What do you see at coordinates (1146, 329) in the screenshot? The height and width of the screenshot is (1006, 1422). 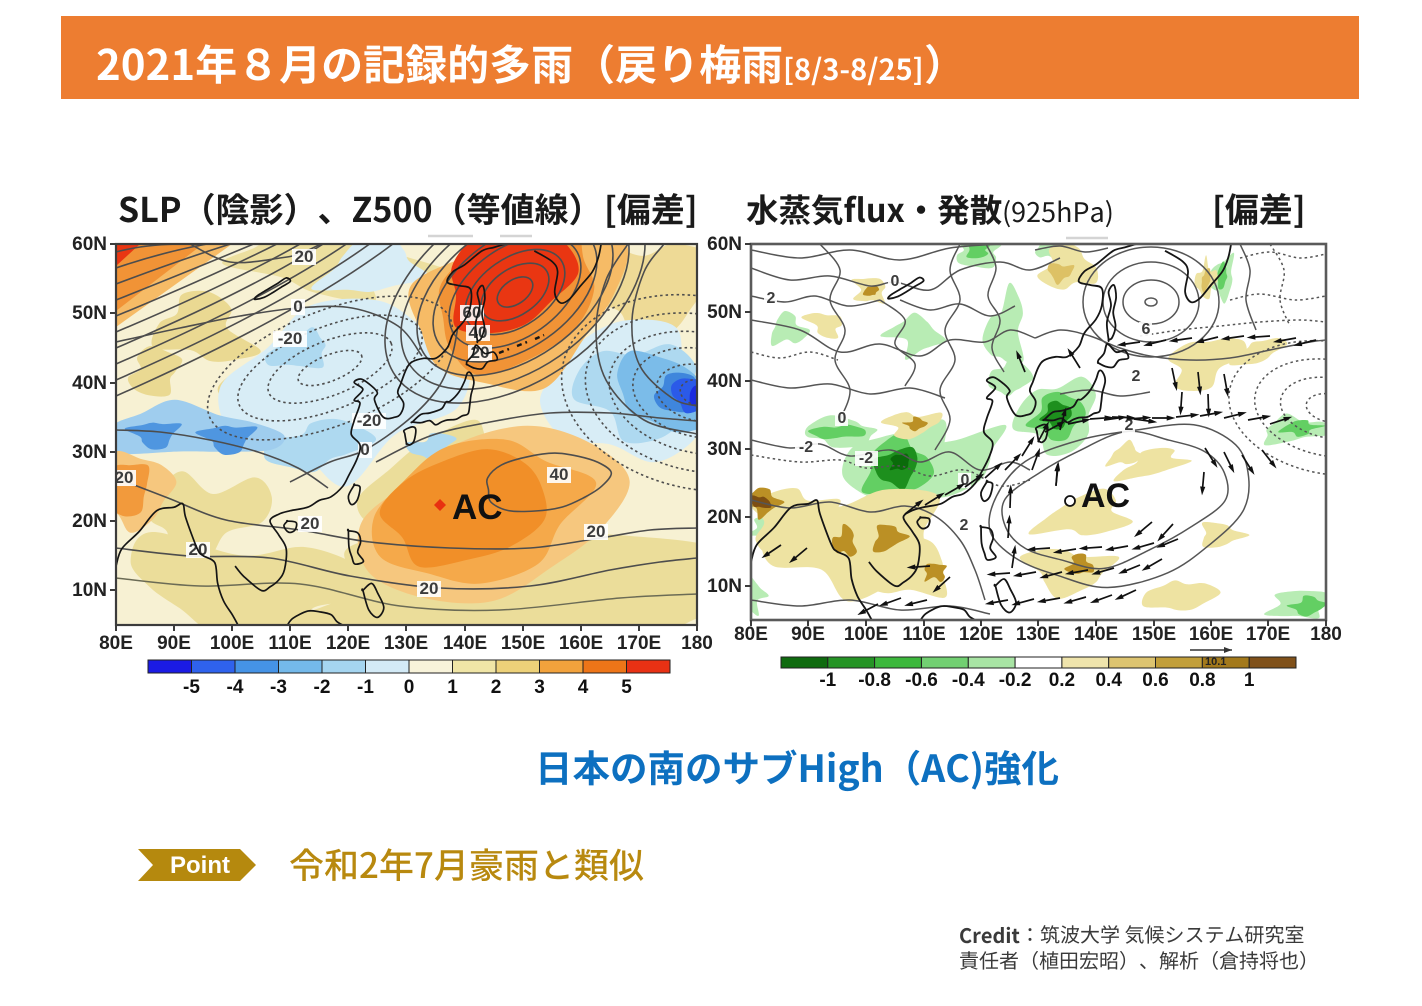 I see `svg-text: 6` at bounding box center [1146, 329].